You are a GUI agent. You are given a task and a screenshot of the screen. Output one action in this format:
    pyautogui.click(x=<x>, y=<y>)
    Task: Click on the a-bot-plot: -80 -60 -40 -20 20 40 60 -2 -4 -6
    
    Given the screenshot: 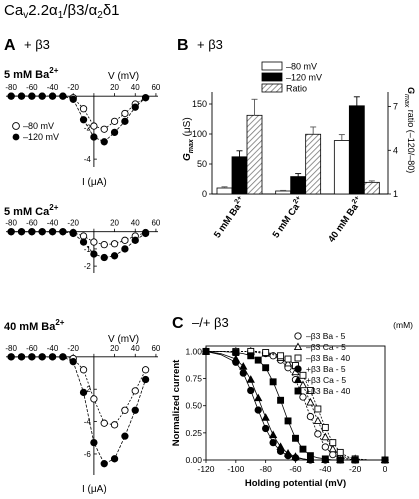 What is the action you would take?
    pyautogui.click(x=83, y=409)
    